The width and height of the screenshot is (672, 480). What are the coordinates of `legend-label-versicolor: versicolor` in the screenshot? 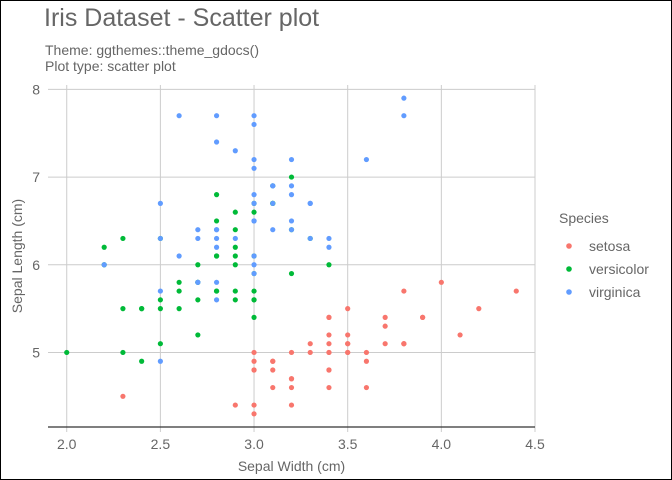 It's located at (619, 269).